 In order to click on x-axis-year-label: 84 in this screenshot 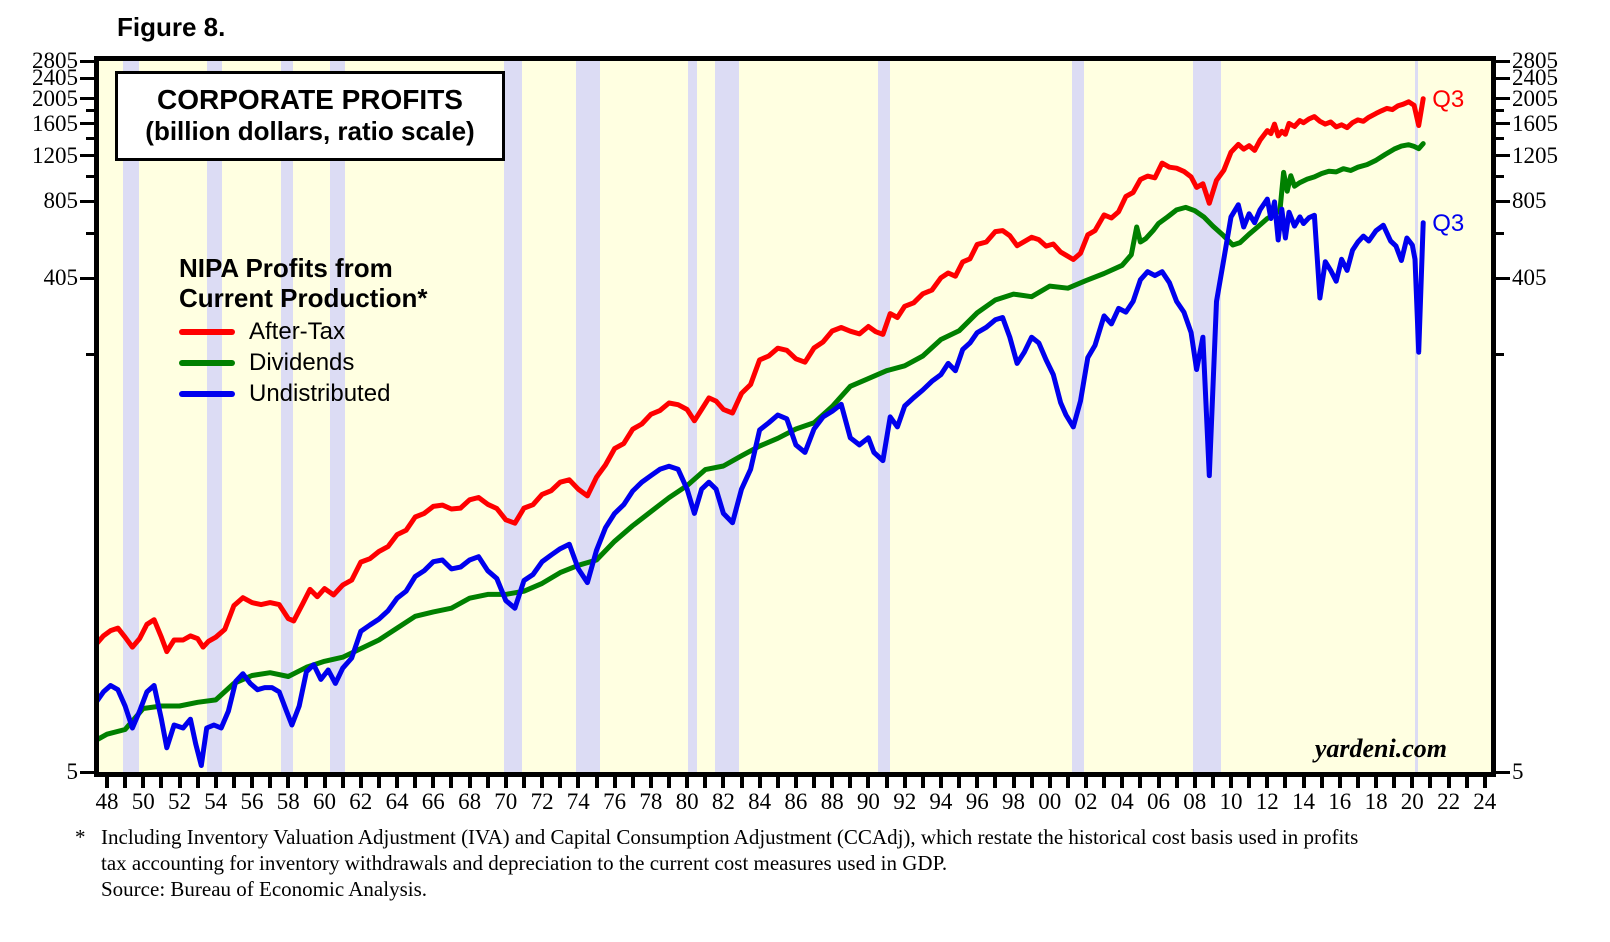, I will do `click(760, 801)`.